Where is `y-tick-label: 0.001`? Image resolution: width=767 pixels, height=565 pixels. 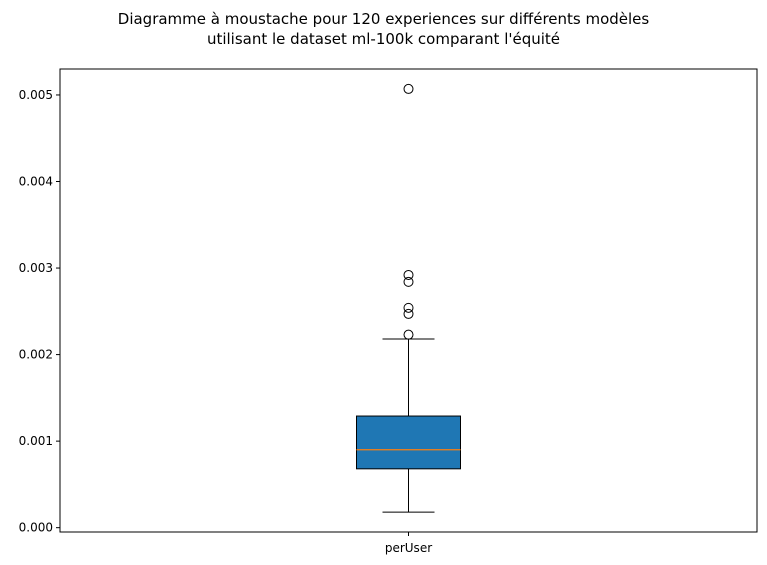
y-tick-label: 0.001 is located at coordinates (36, 441).